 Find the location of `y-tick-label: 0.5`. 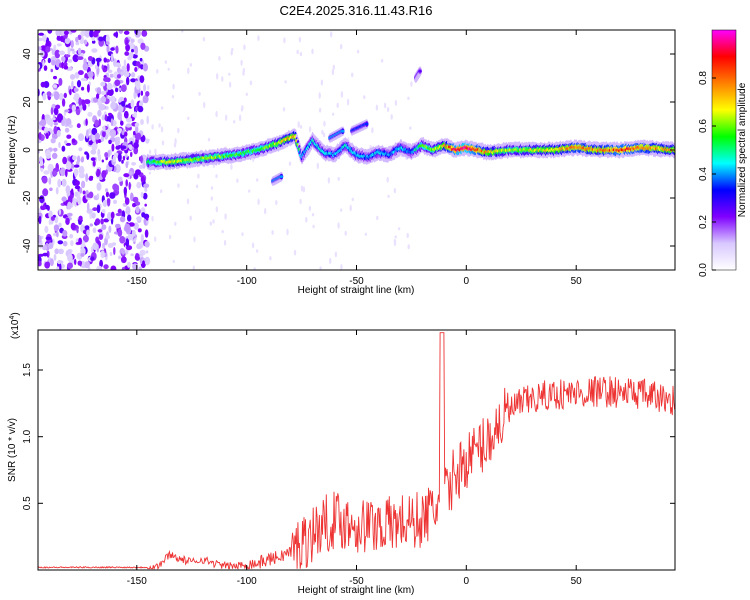

y-tick-label: 0.5 is located at coordinates (27, 503).